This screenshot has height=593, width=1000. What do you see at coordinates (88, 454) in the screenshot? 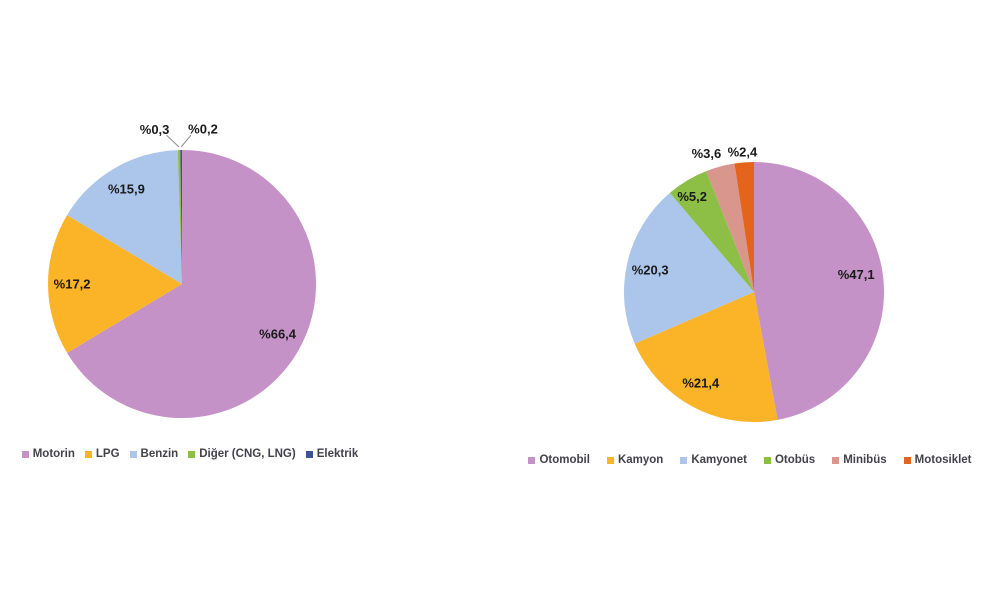
I see `legend-swatch-lpg` at bounding box center [88, 454].